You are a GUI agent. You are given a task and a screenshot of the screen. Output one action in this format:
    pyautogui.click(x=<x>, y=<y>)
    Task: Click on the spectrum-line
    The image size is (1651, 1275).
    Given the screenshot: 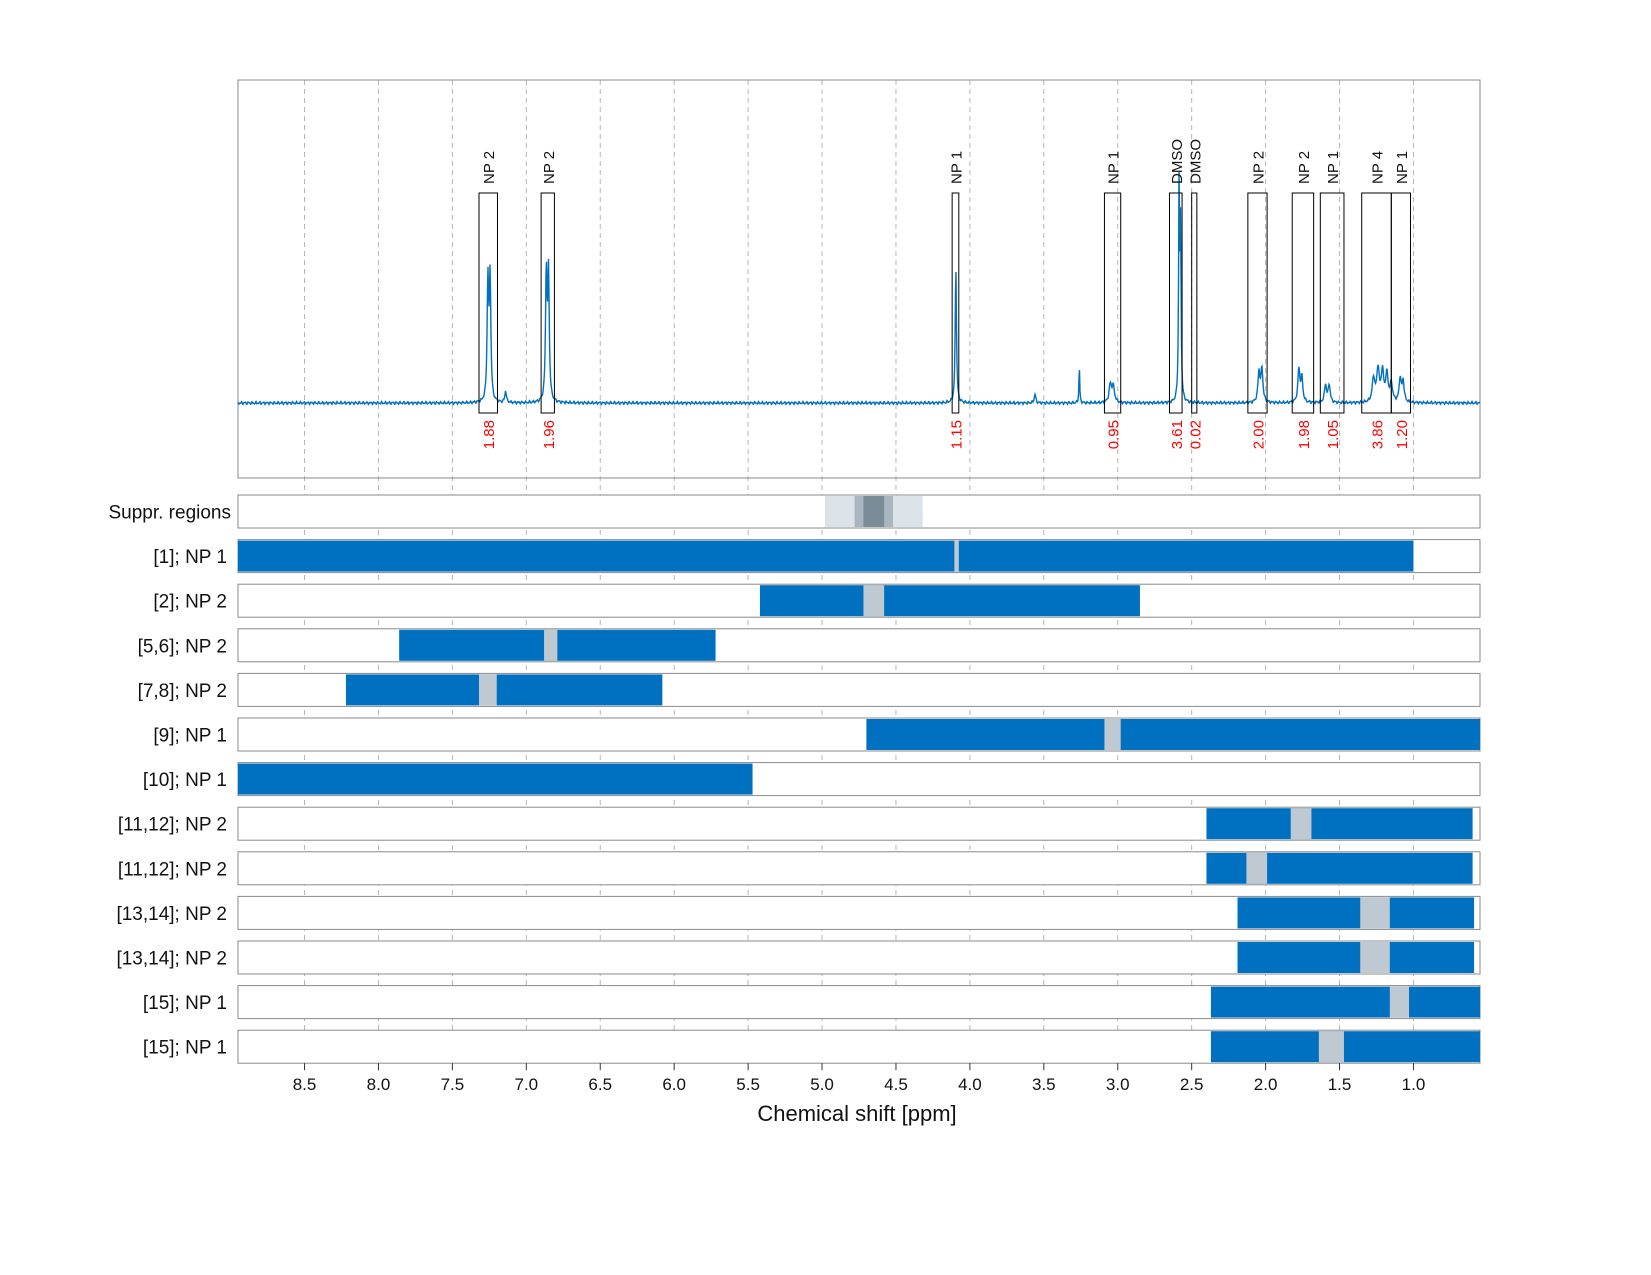 What is the action you would take?
    pyautogui.click(x=859, y=289)
    